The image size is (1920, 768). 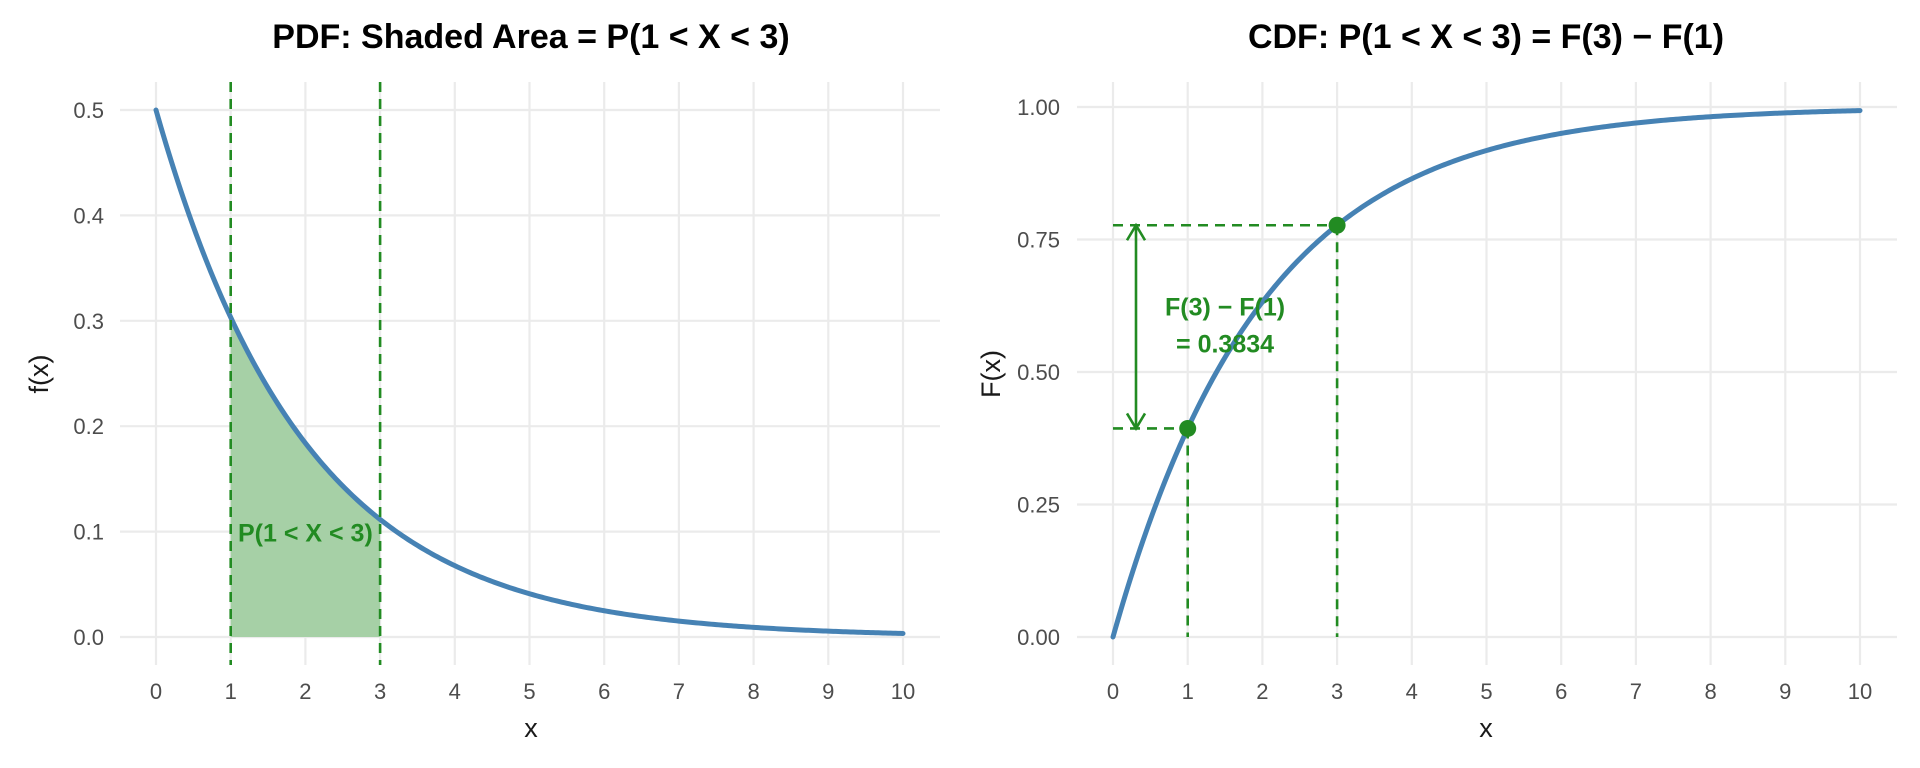 I want to click on pdf-shaded-area, so click(x=305, y=477).